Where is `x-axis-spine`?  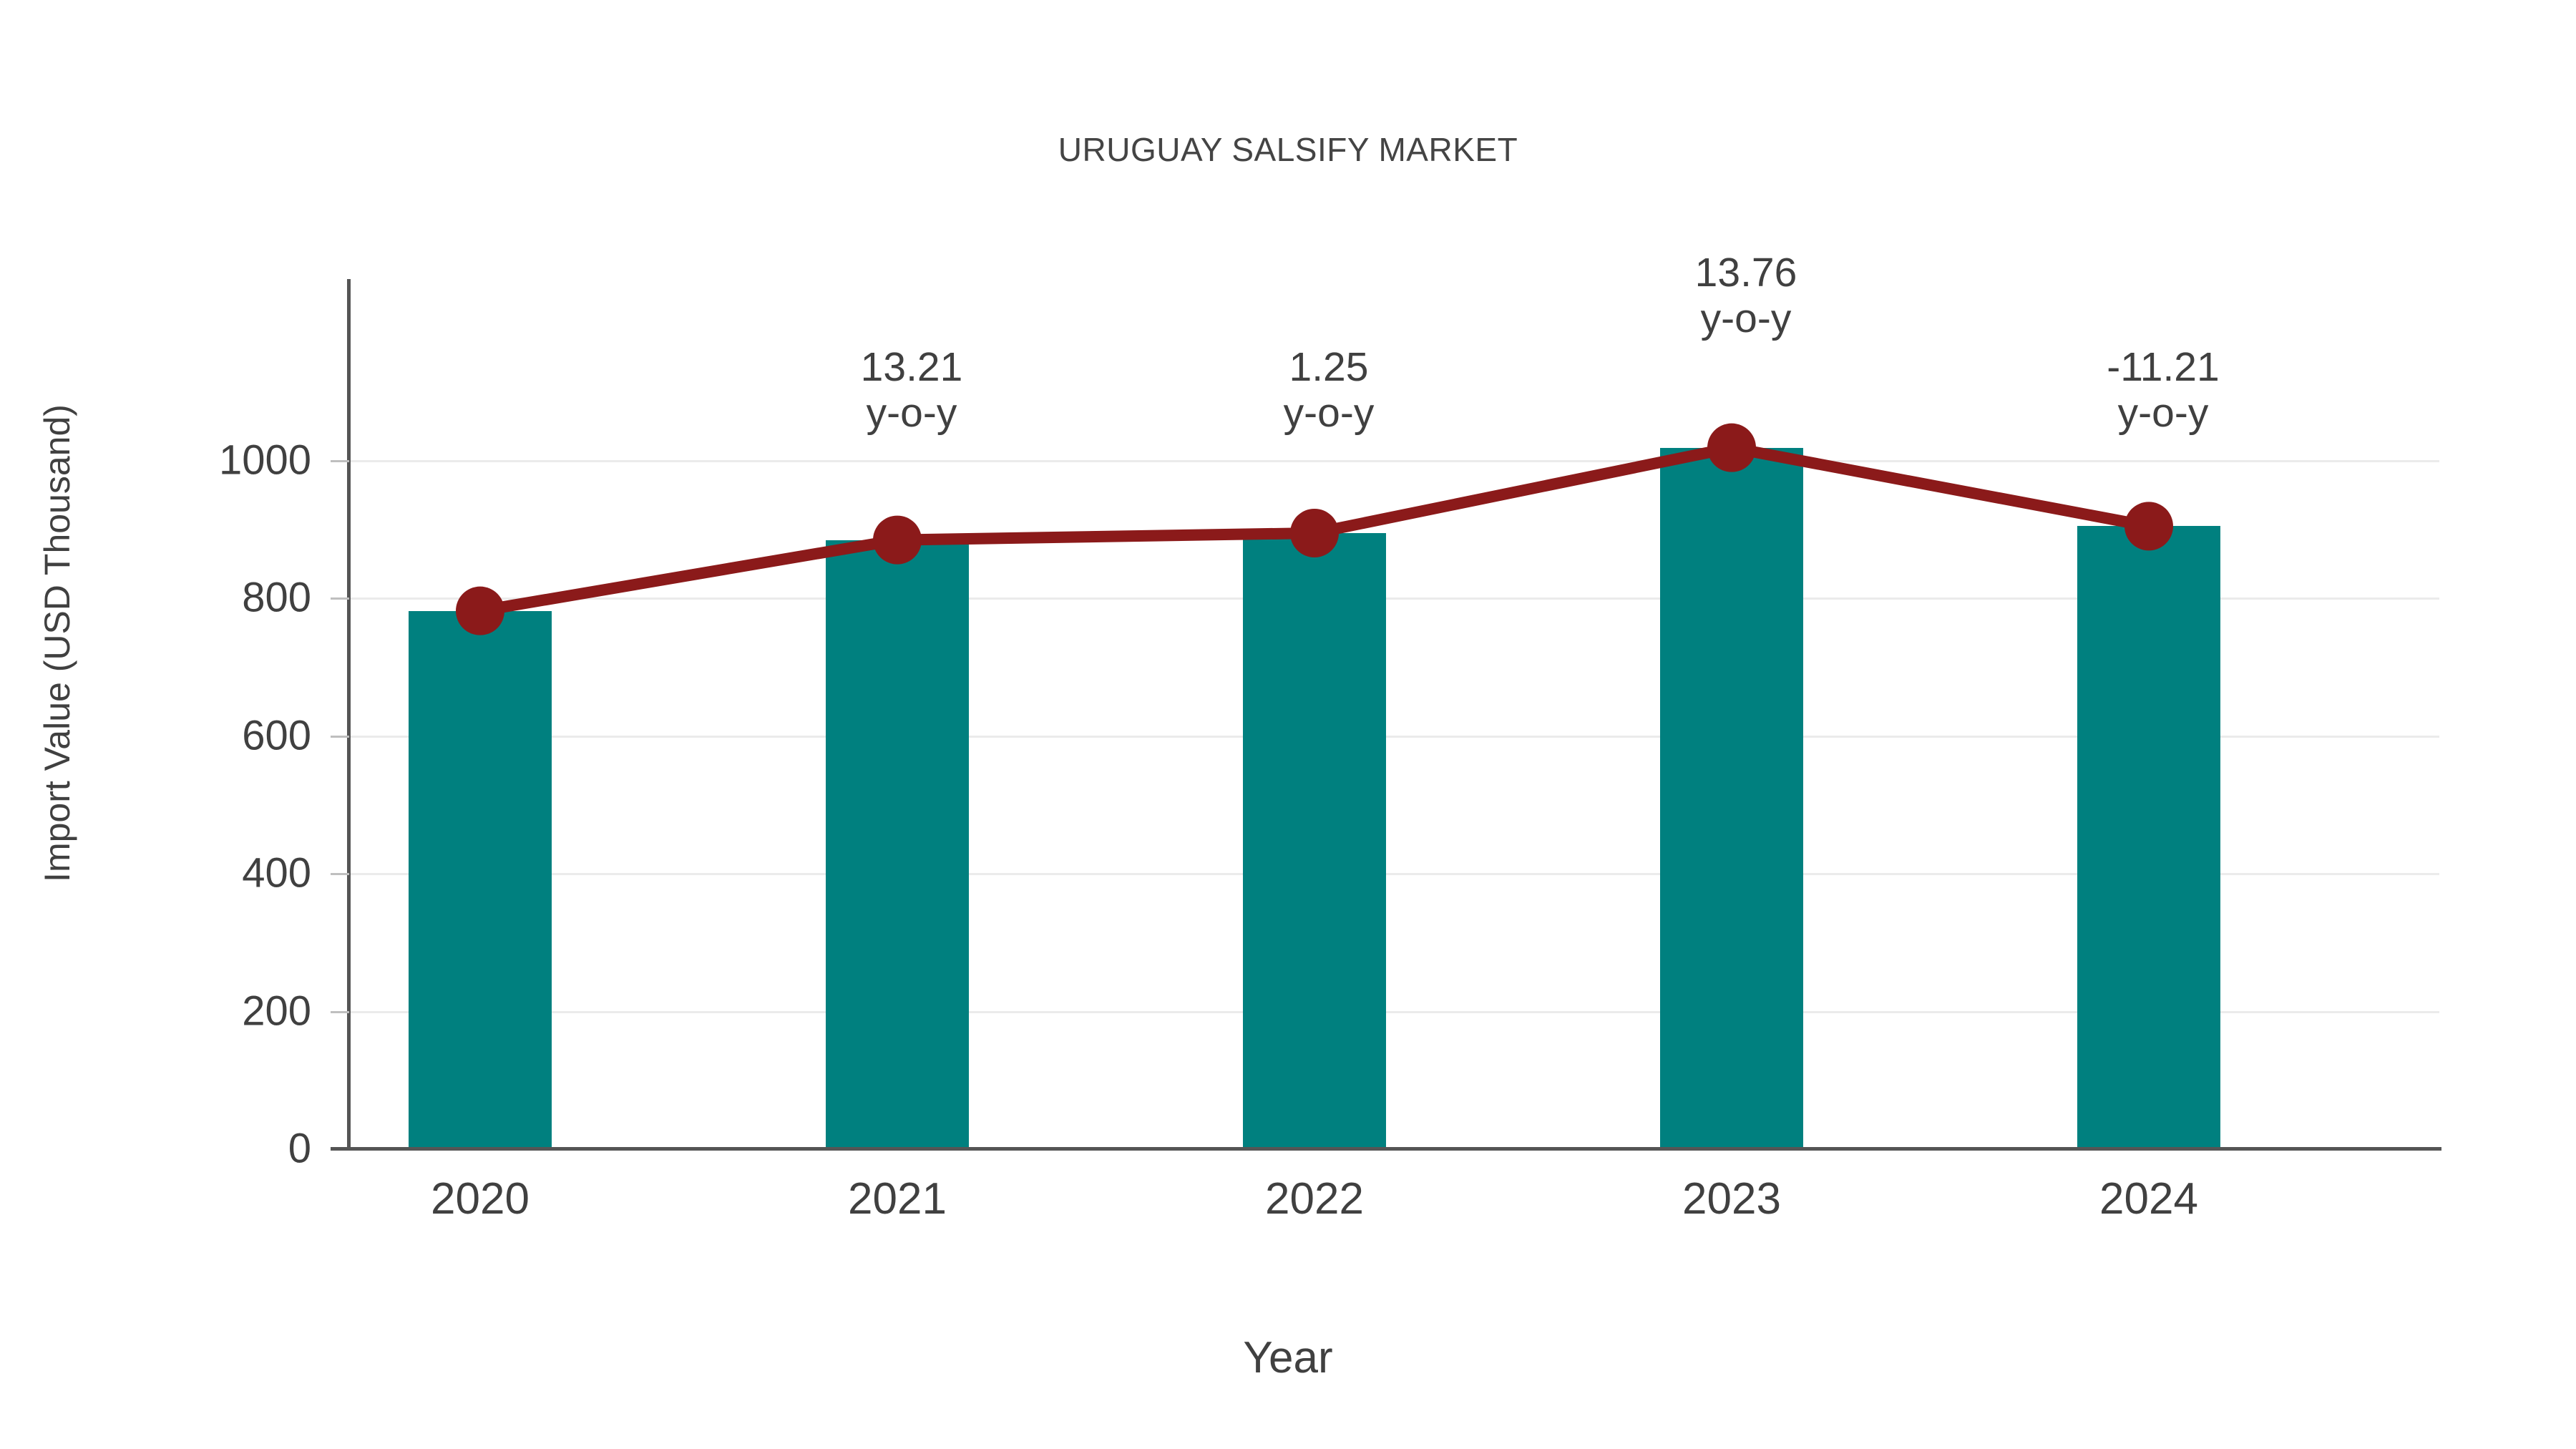
x-axis-spine is located at coordinates (1386, 1149).